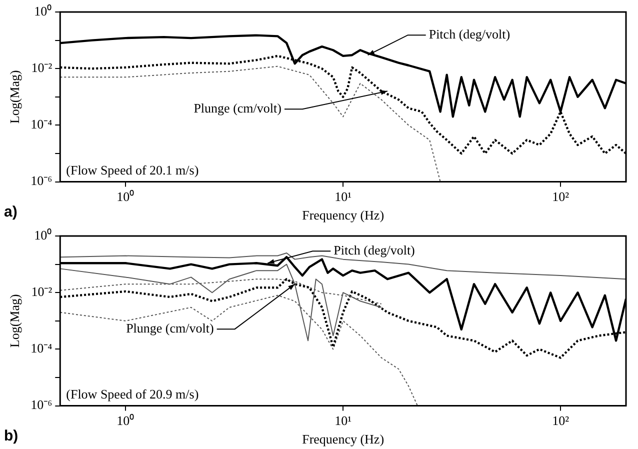 Image resolution: width=638 pixels, height=449 pixels. What do you see at coordinates (132, 394) in the screenshot?
I see `annotation: (Flow Speed of 20.9 m/s)` at bounding box center [132, 394].